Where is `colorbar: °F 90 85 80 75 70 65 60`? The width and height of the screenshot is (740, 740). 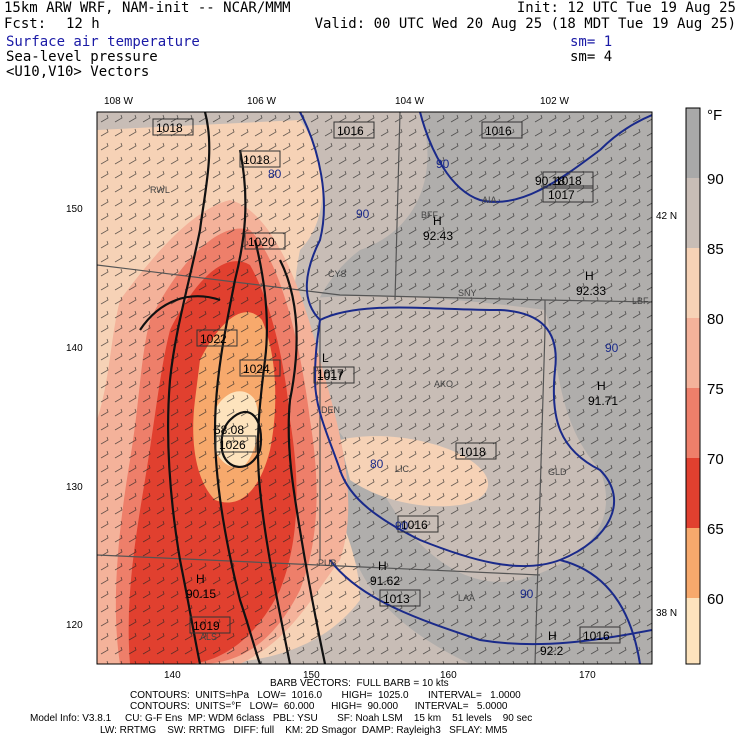 colorbar: °F 90 85 80 75 70 65 60 is located at coordinates (704, 386).